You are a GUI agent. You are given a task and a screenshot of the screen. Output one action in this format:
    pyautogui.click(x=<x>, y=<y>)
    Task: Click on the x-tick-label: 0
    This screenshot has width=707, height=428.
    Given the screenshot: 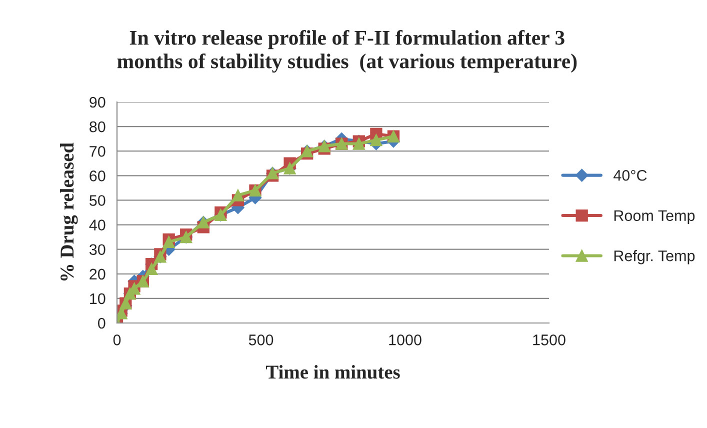 What is the action you would take?
    pyautogui.click(x=117, y=340)
    